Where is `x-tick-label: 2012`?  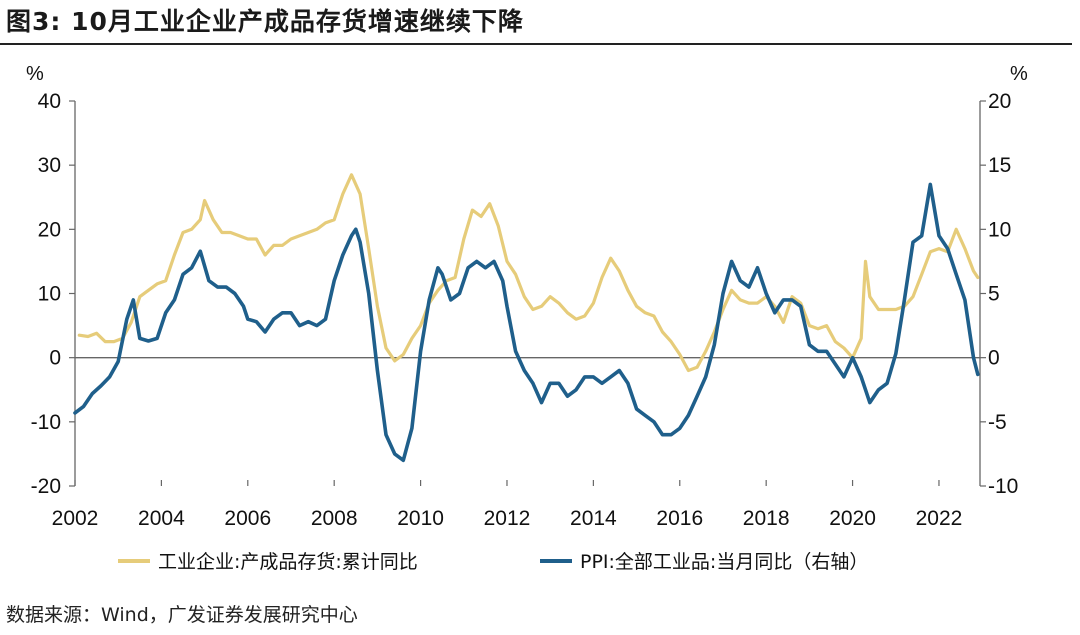 x-tick-label: 2012 is located at coordinates (507, 518).